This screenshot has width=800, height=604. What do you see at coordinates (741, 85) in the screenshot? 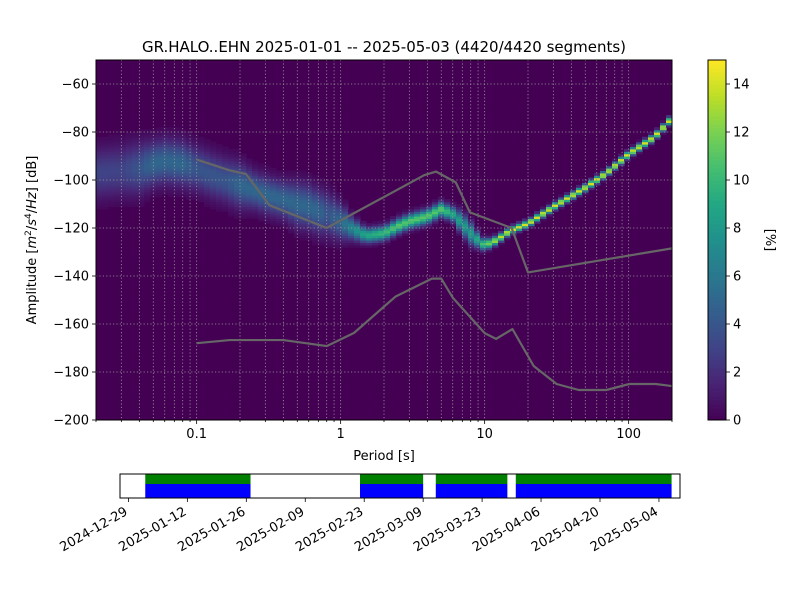
I see `colorbar-tick-label: 14` at bounding box center [741, 85].